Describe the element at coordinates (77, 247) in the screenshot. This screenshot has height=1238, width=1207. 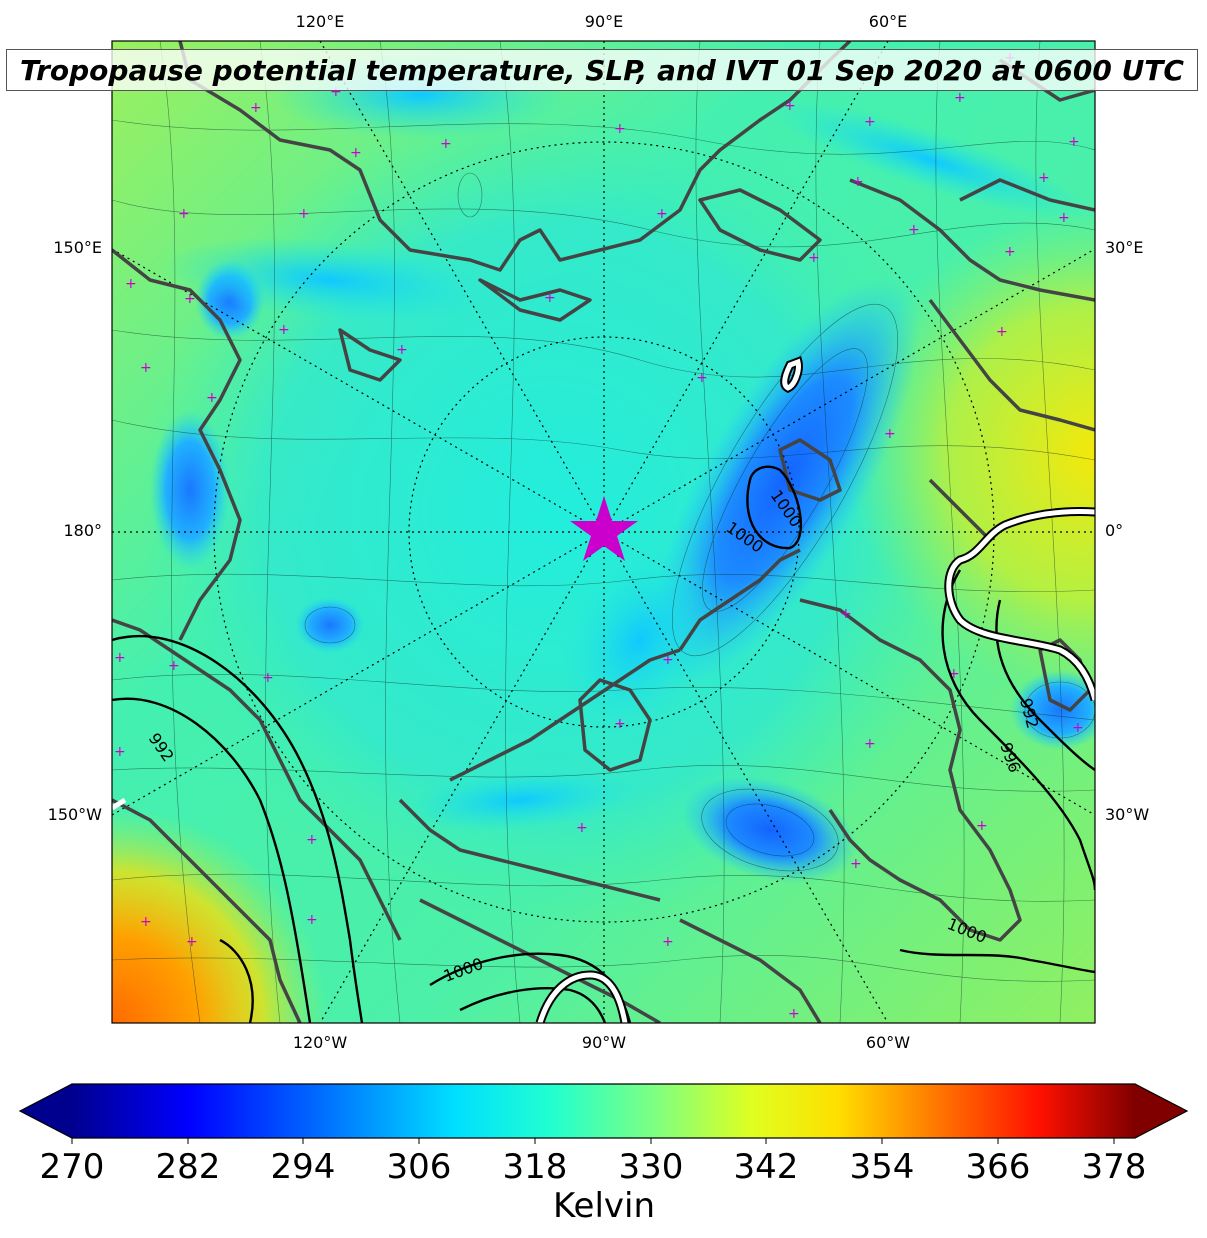
I see `lon-label-left-150e: 150°E` at that location.